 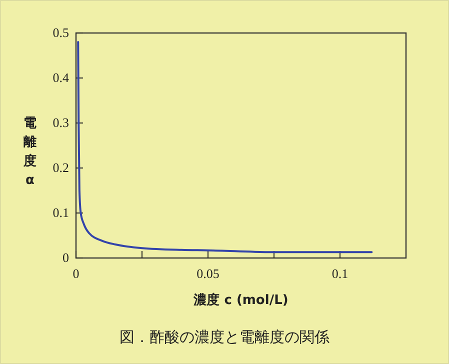 What do you see at coordinates (65, 257) in the screenshot?
I see `y-tick-label: 0` at bounding box center [65, 257].